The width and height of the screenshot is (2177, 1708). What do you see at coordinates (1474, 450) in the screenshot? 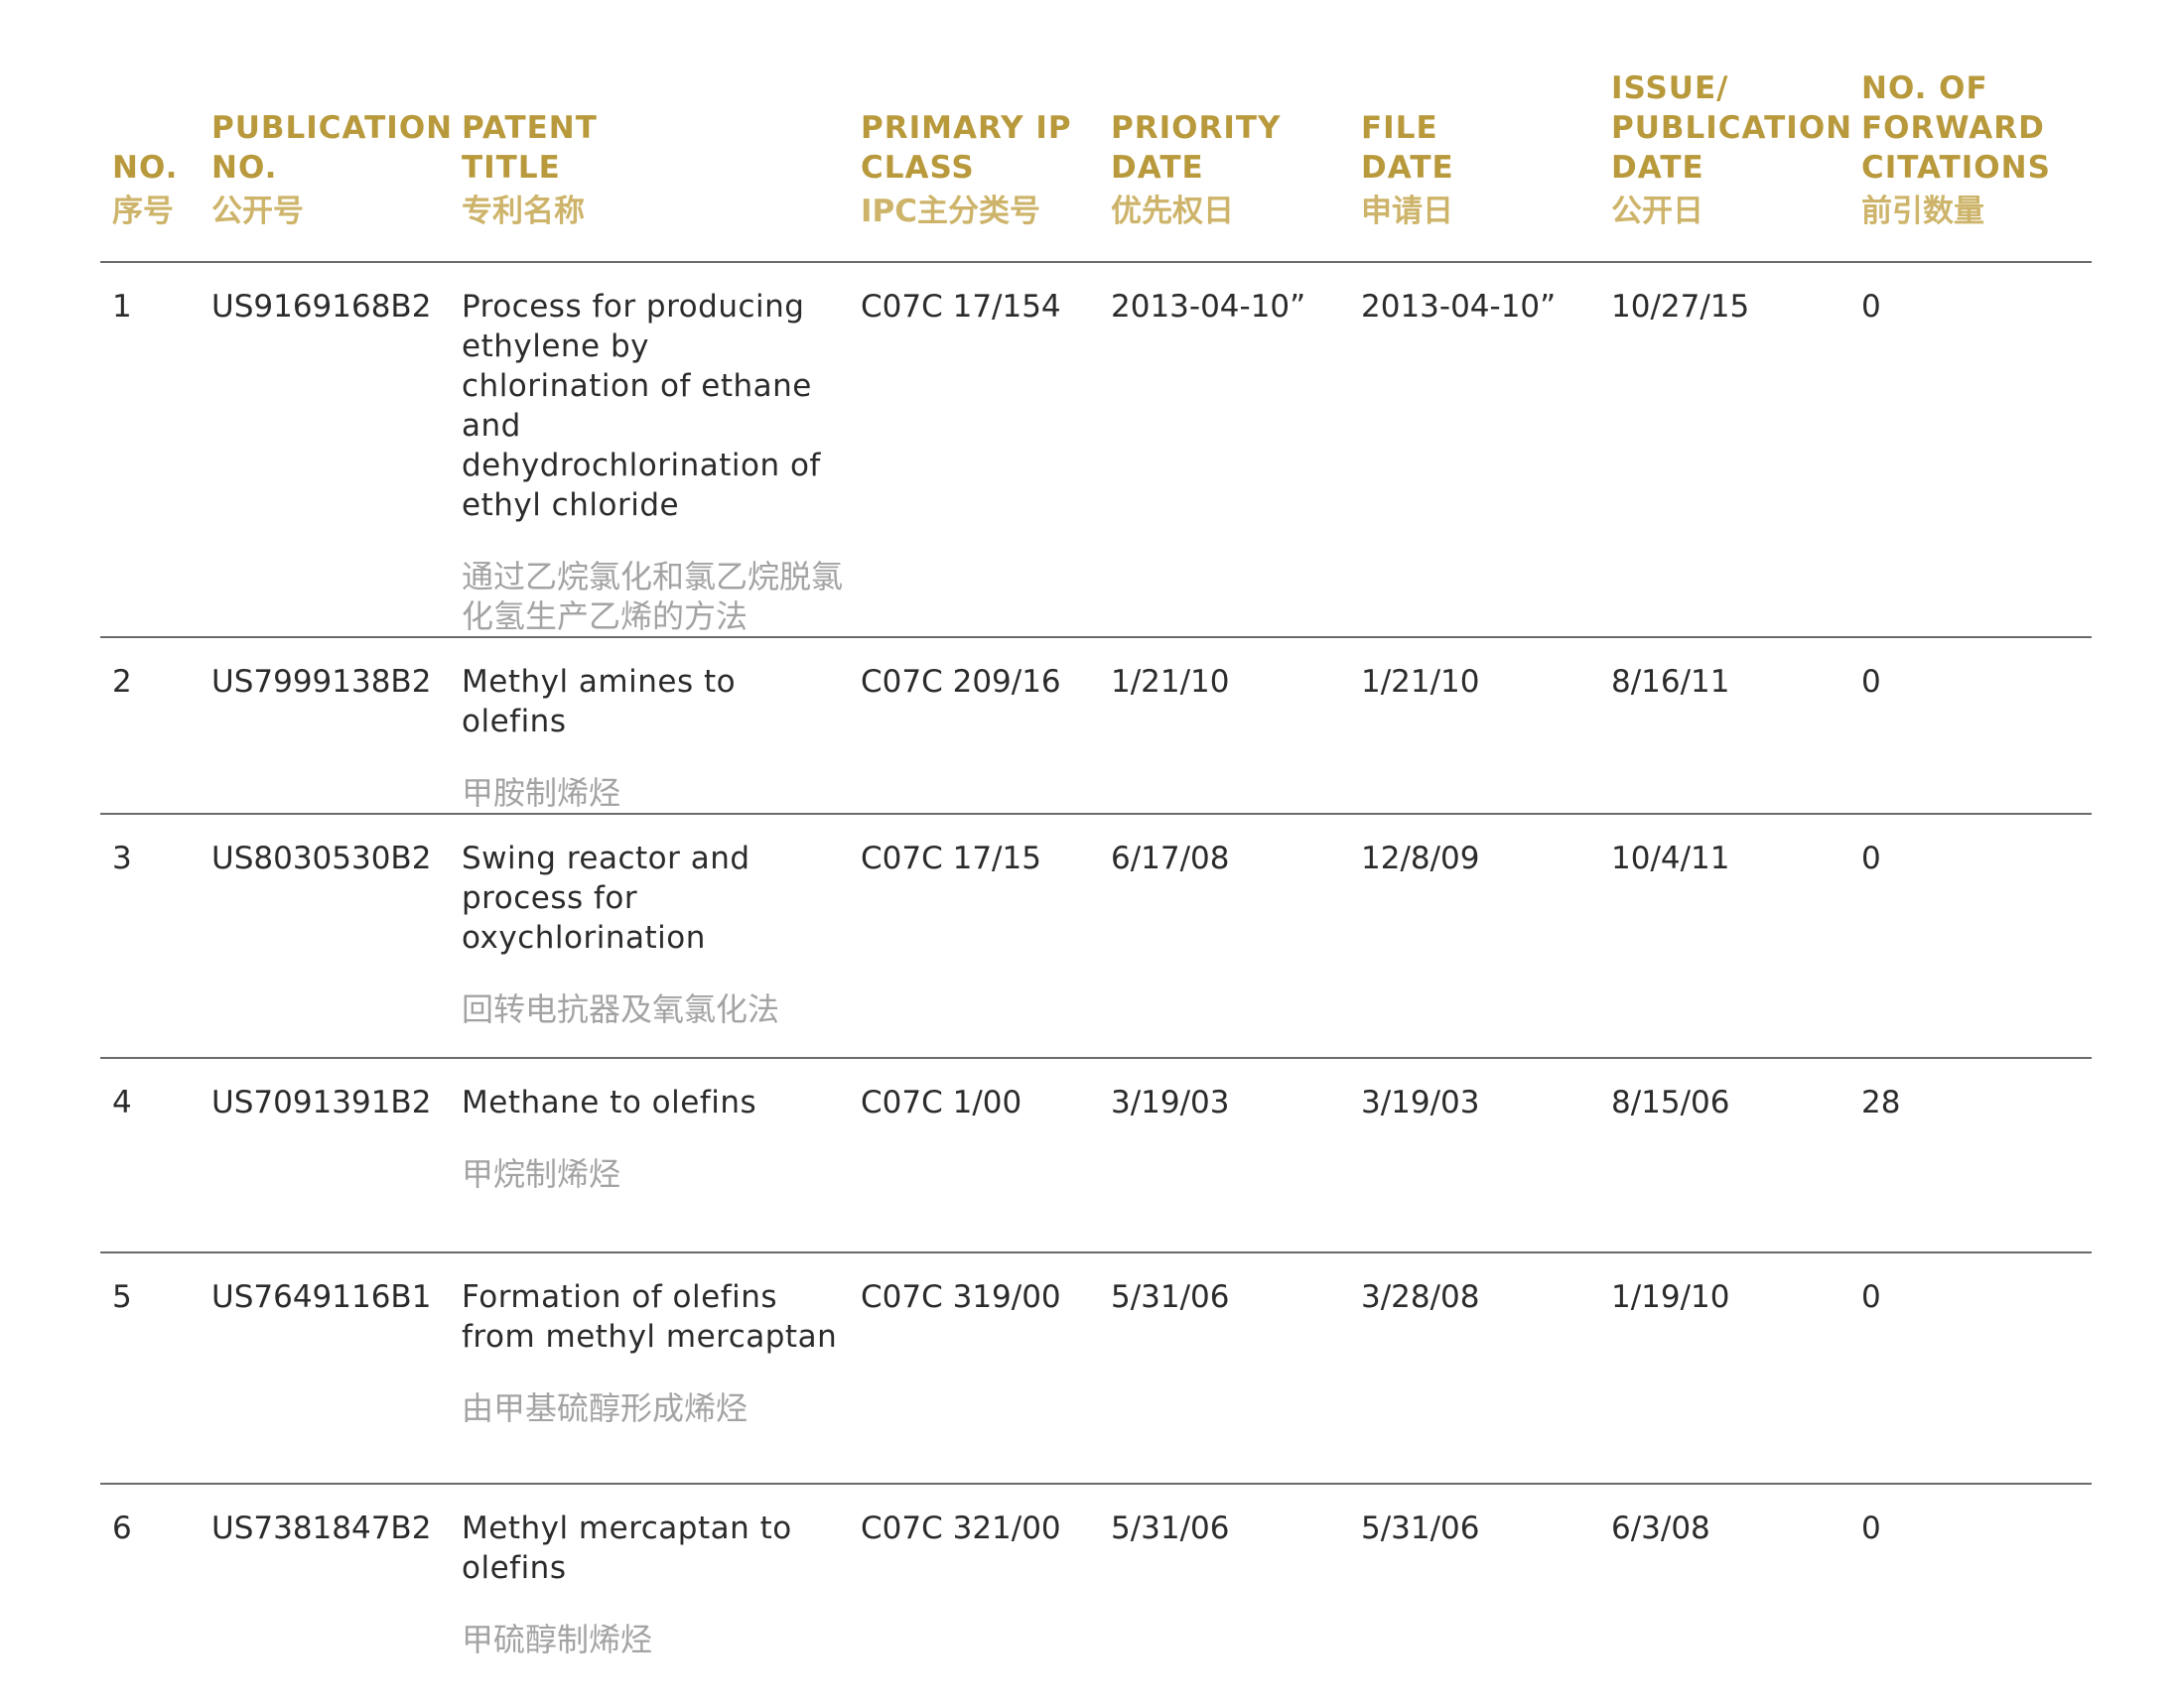
I see `cell-file-date: 2013-04-10”` at bounding box center [1474, 450].